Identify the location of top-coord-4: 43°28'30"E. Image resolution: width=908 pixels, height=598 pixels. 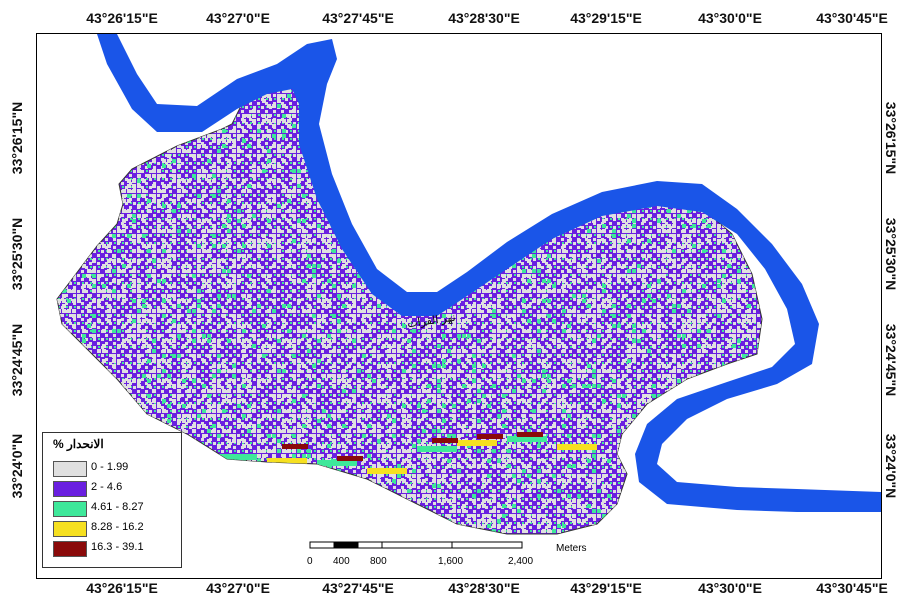
(484, 18).